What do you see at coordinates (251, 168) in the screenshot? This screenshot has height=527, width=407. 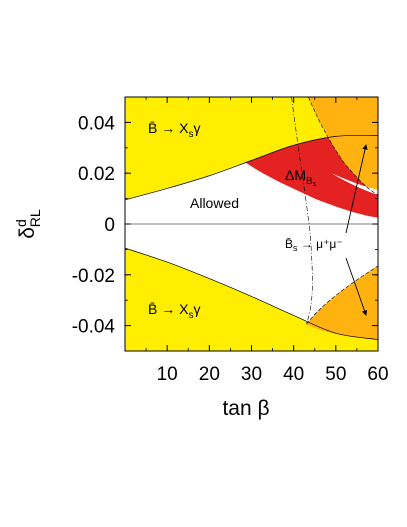 I see `bsg-upper-boundary` at bounding box center [251, 168].